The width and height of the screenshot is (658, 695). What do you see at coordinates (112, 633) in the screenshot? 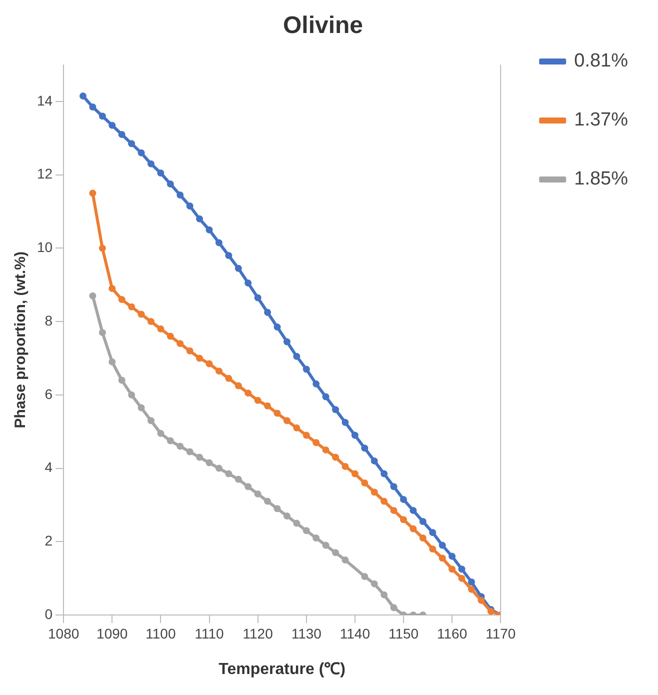
I see `x-tick-label: 1090` at bounding box center [112, 633].